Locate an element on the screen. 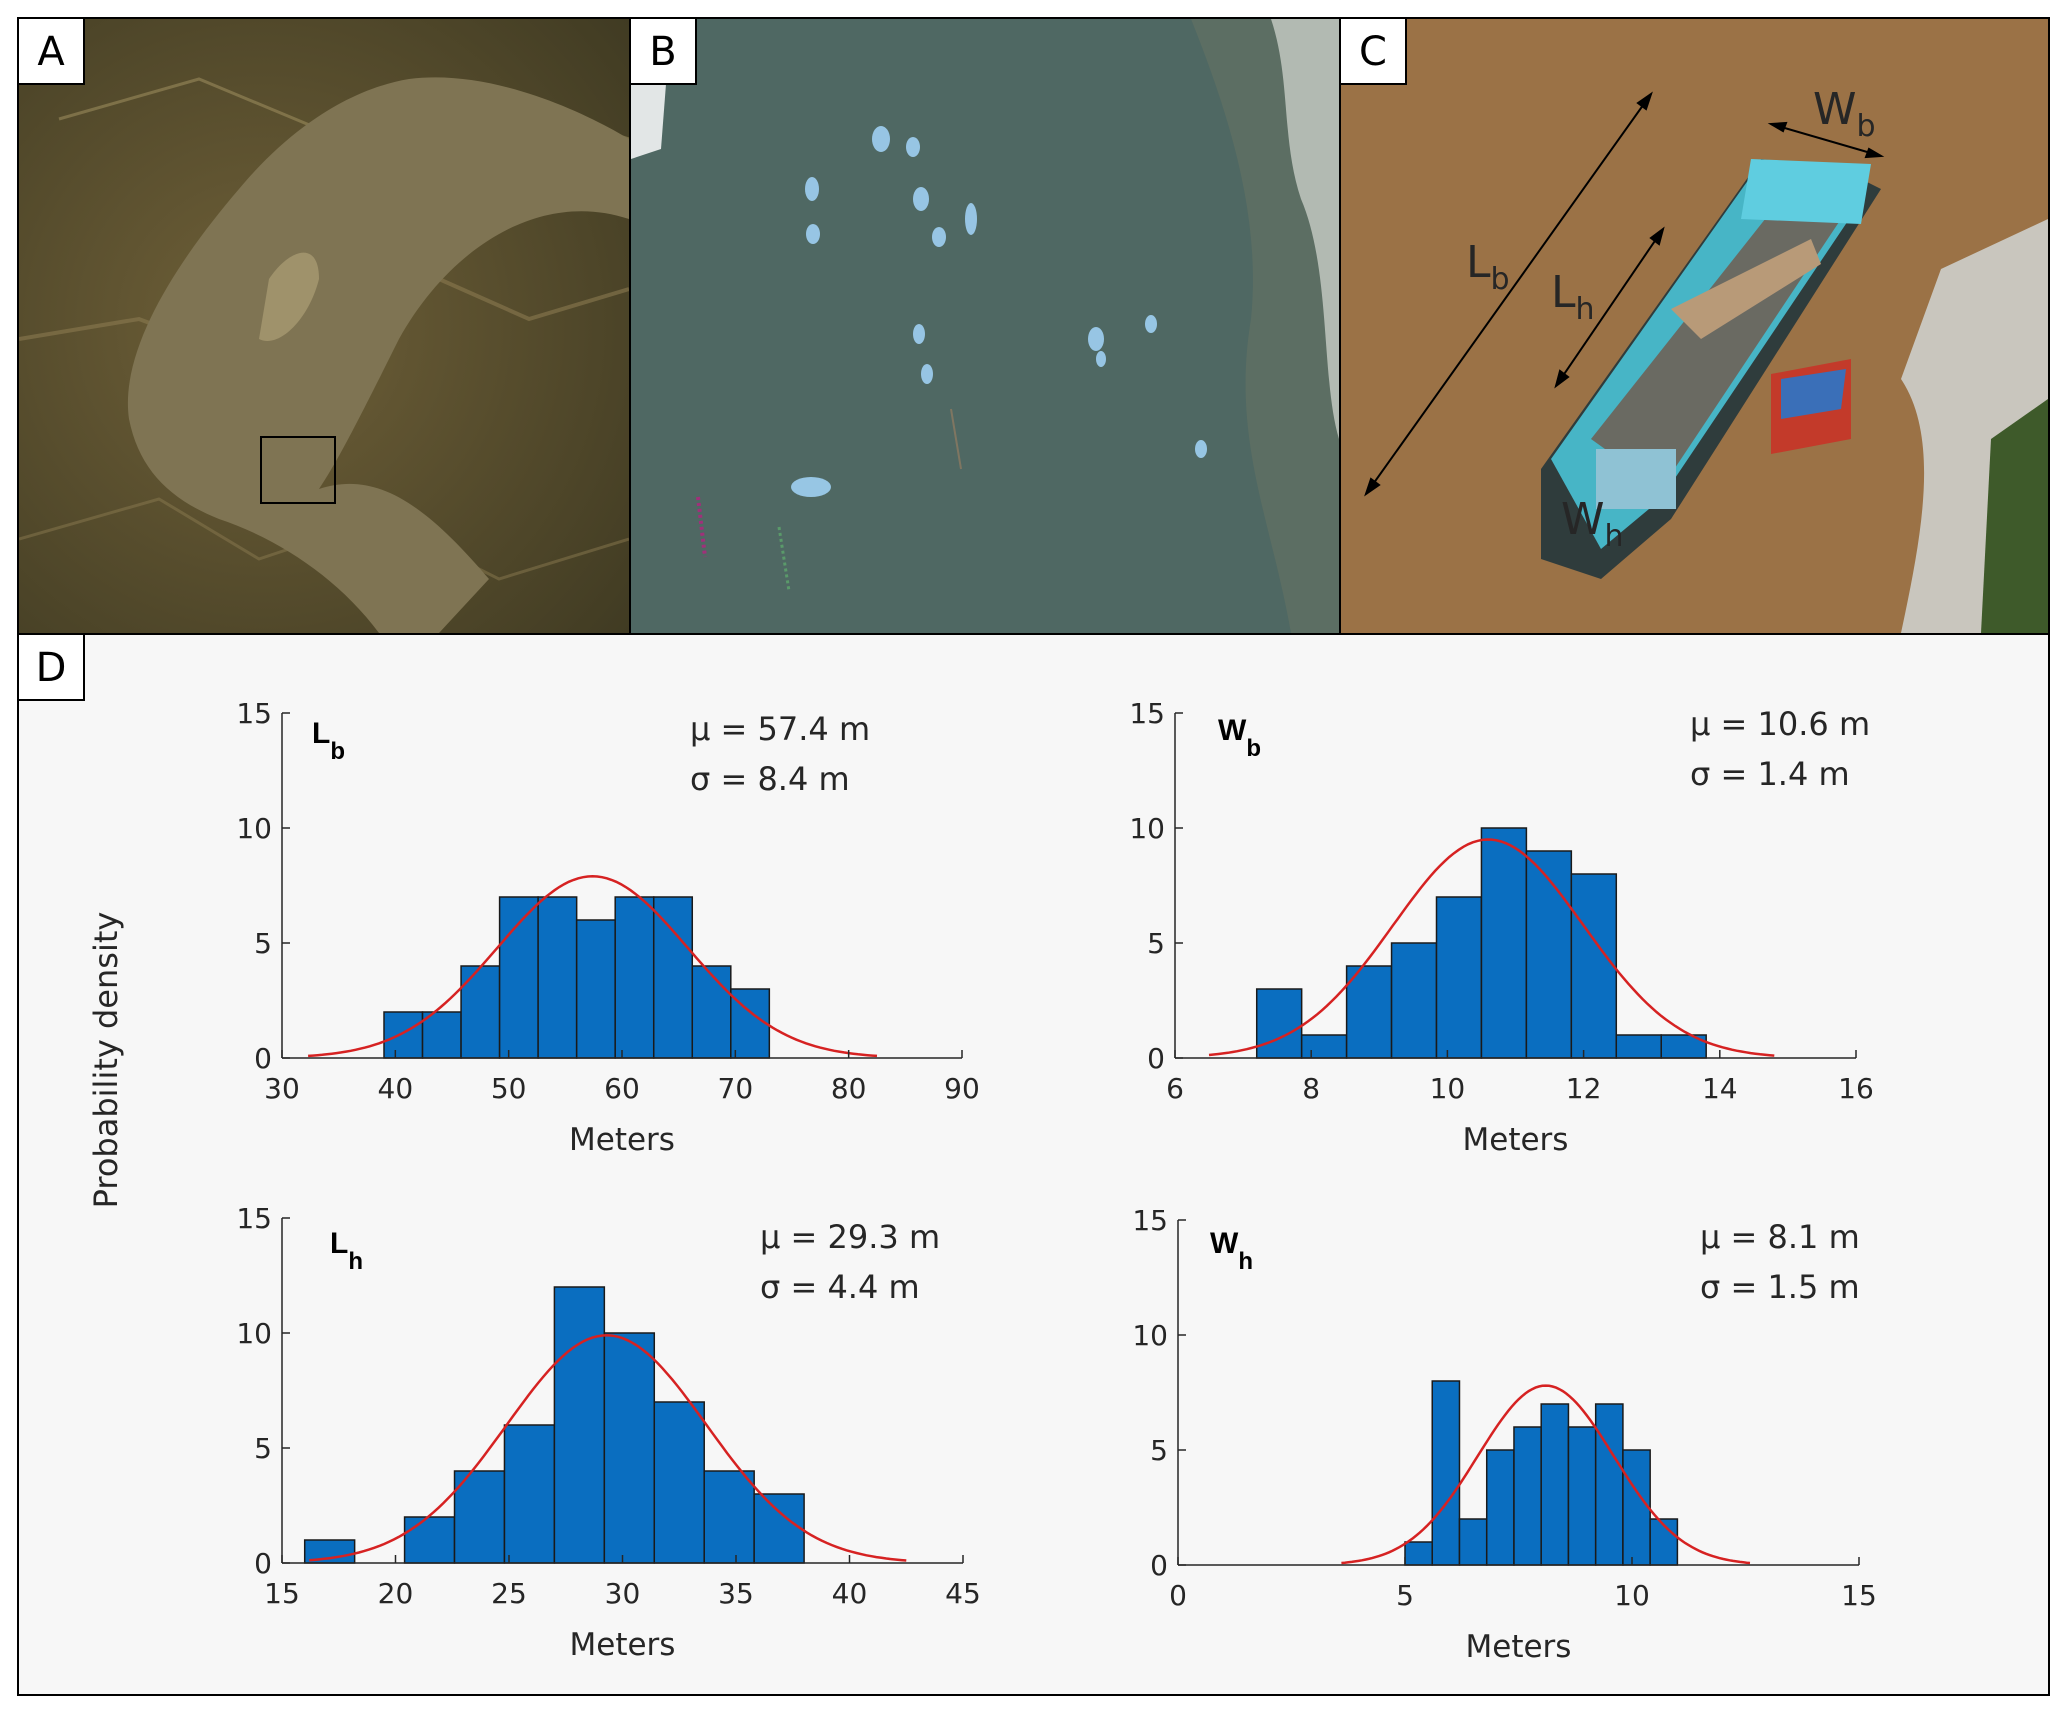 The height and width of the screenshot is (1713, 2067). stat-sigma-wh: σ = 1.5 m is located at coordinates (1780, 1287).